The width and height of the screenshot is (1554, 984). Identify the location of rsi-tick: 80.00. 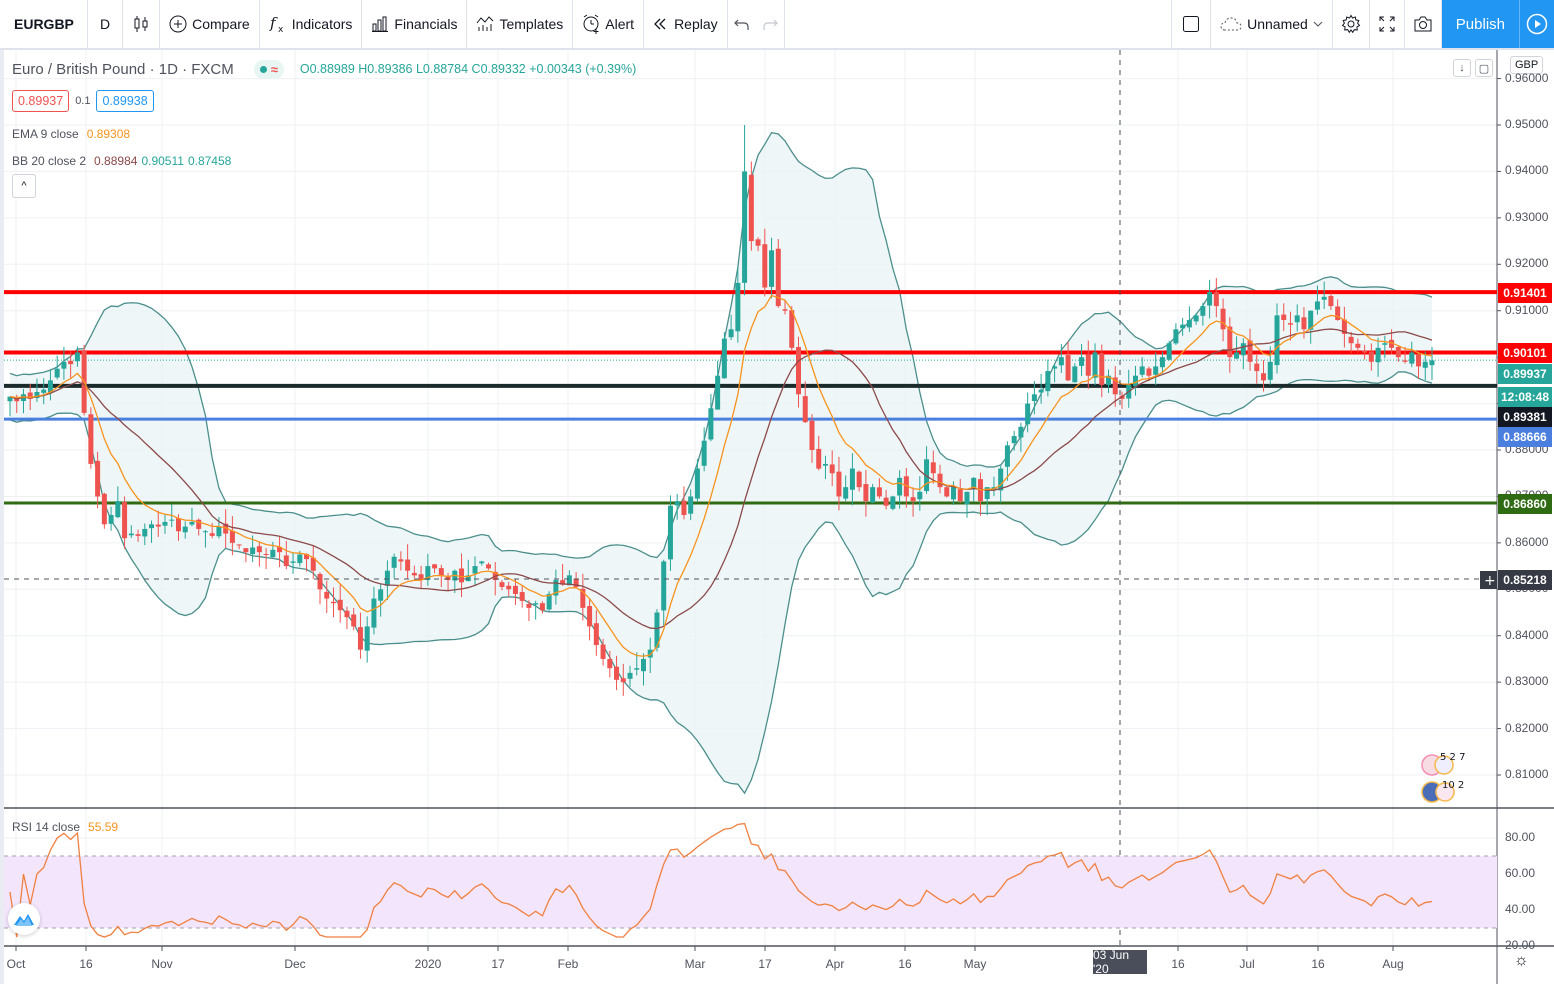
(1520, 837).